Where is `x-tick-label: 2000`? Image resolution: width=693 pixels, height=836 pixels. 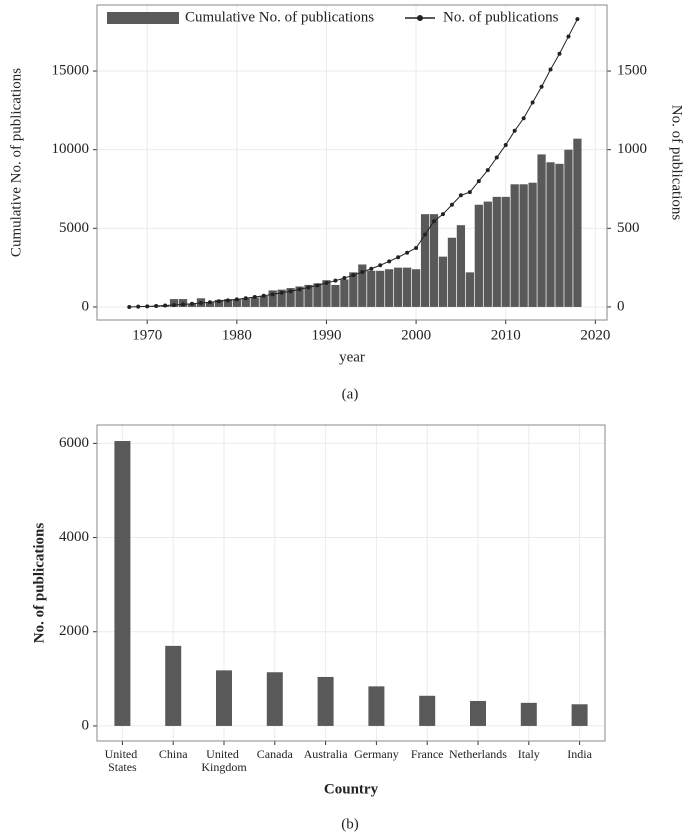
x-tick-label: 2000 is located at coordinates (416, 335).